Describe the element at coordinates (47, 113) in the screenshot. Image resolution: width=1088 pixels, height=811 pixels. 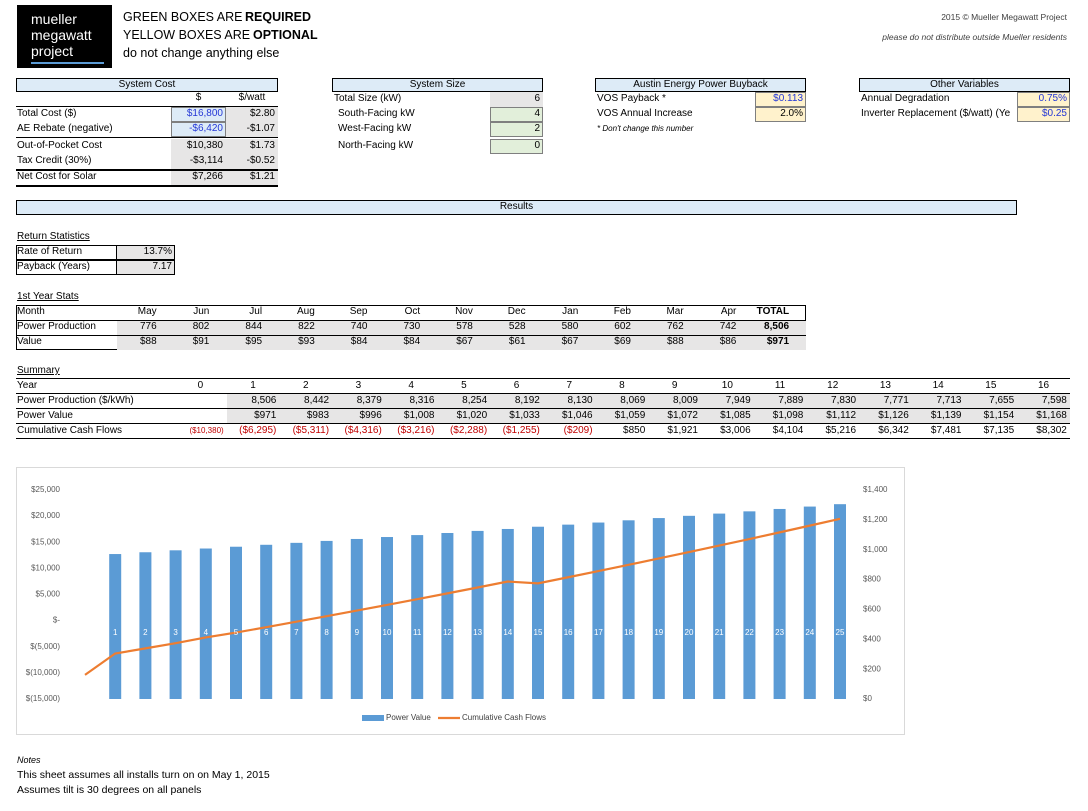
I see `row-label: Total Cost ($)` at that location.